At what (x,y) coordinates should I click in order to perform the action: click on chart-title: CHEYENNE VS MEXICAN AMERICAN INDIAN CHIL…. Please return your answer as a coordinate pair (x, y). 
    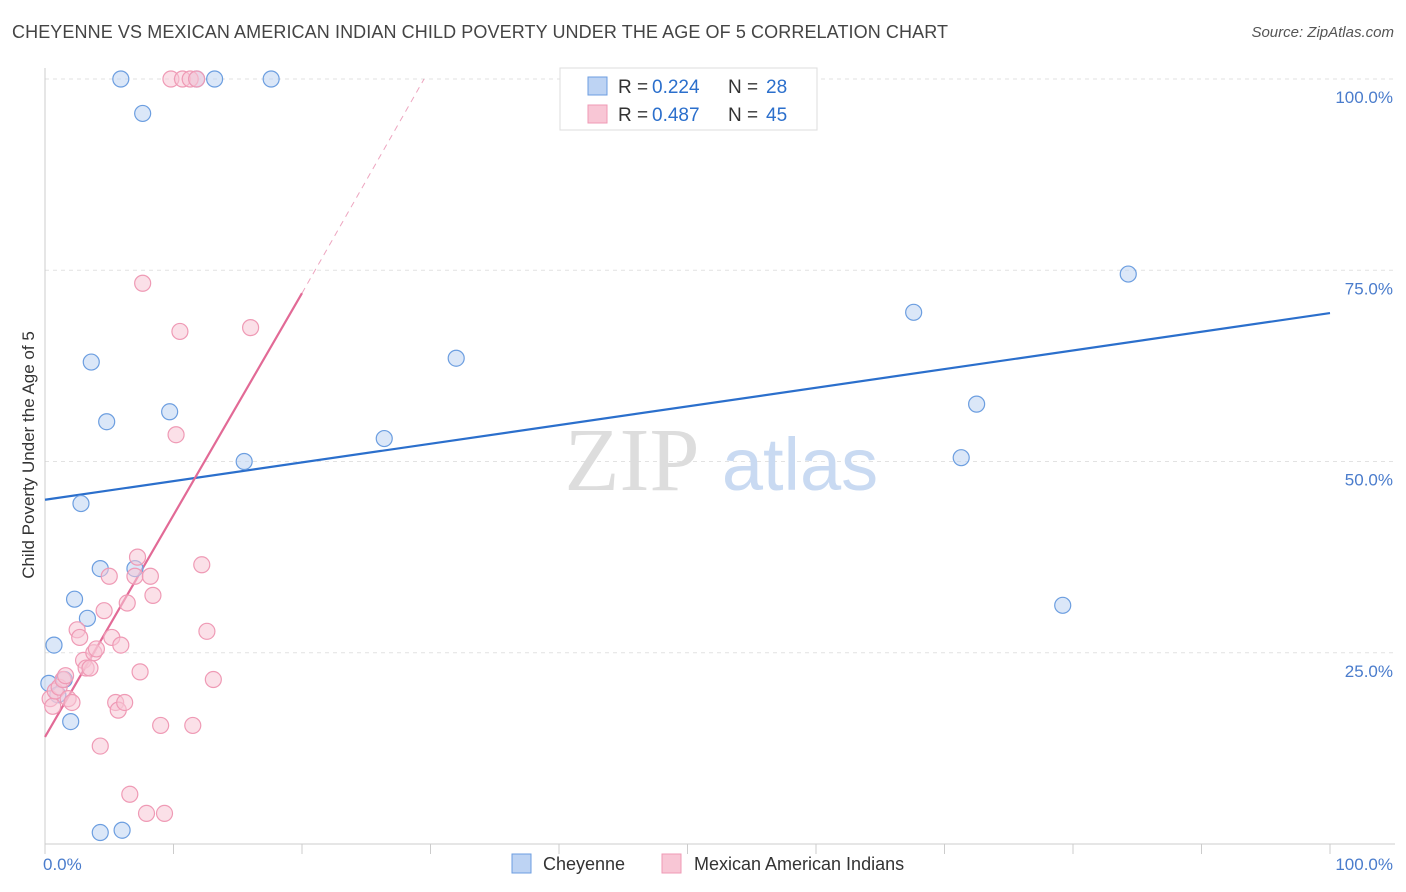
    Looking at the image, I should click on (480, 32).